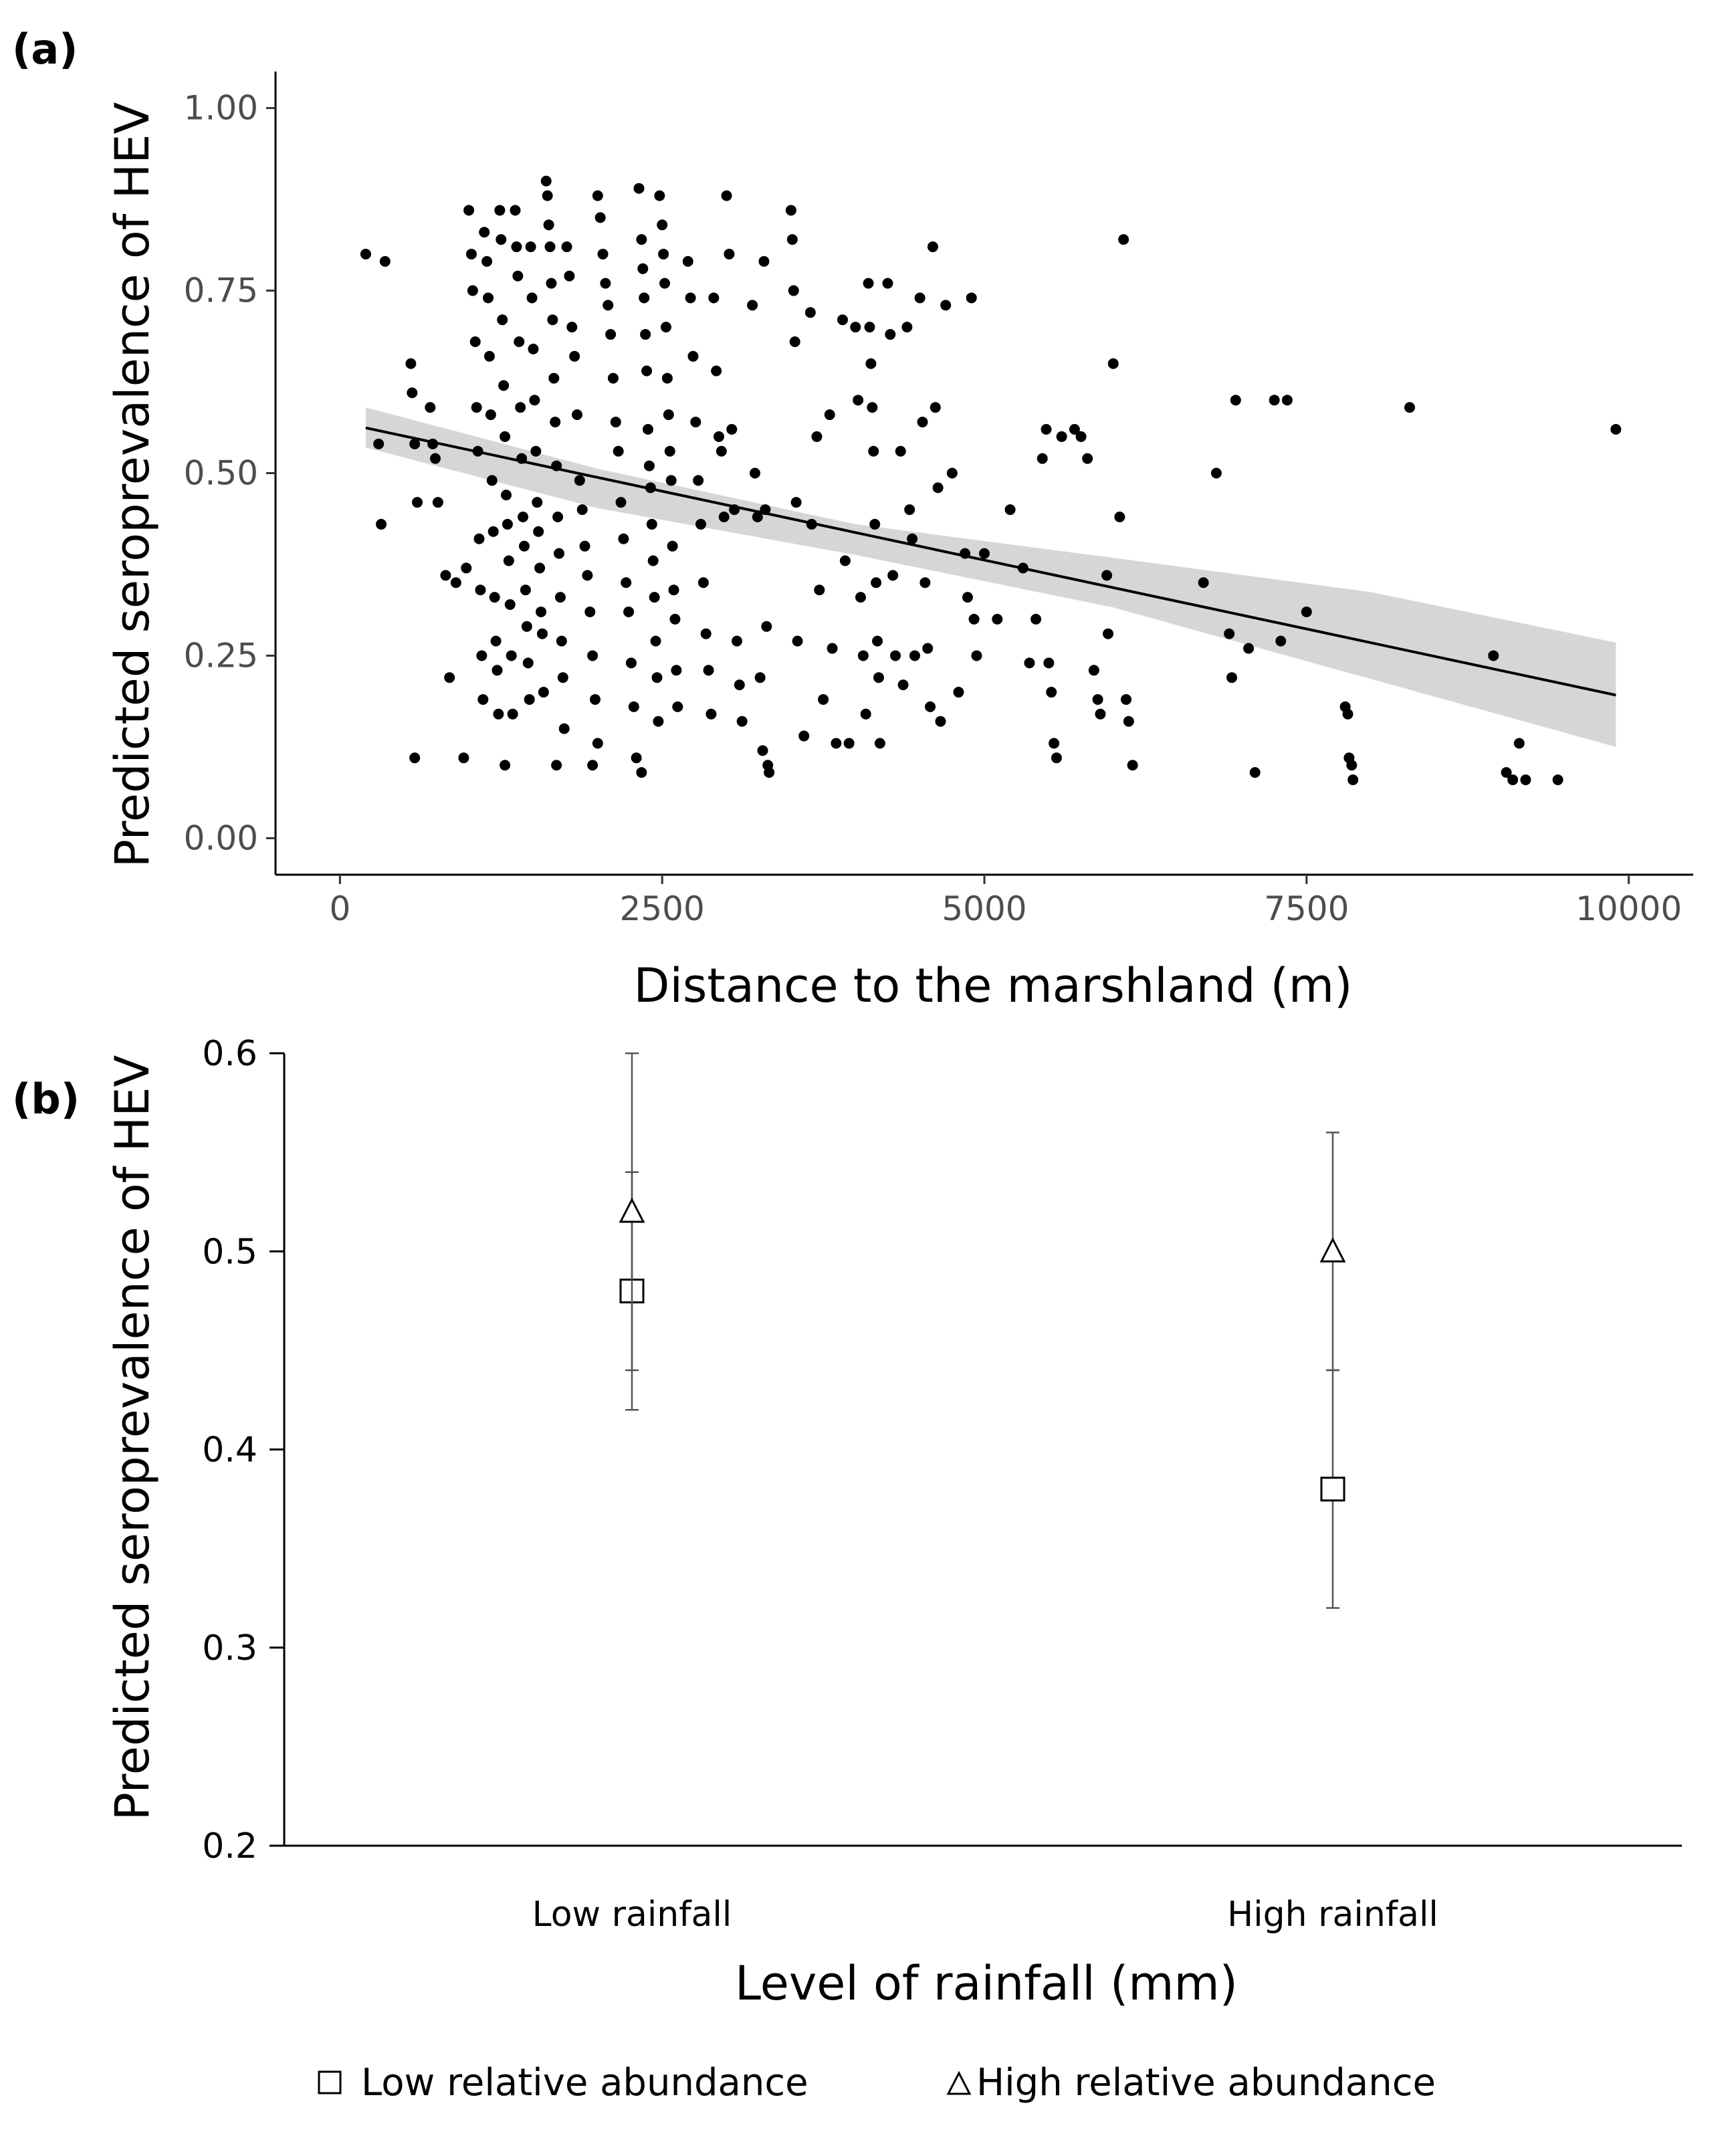 The image size is (1734, 2156). What do you see at coordinates (229, 1252) in the screenshot?
I see `b-y-tick-label: 0.5` at bounding box center [229, 1252].